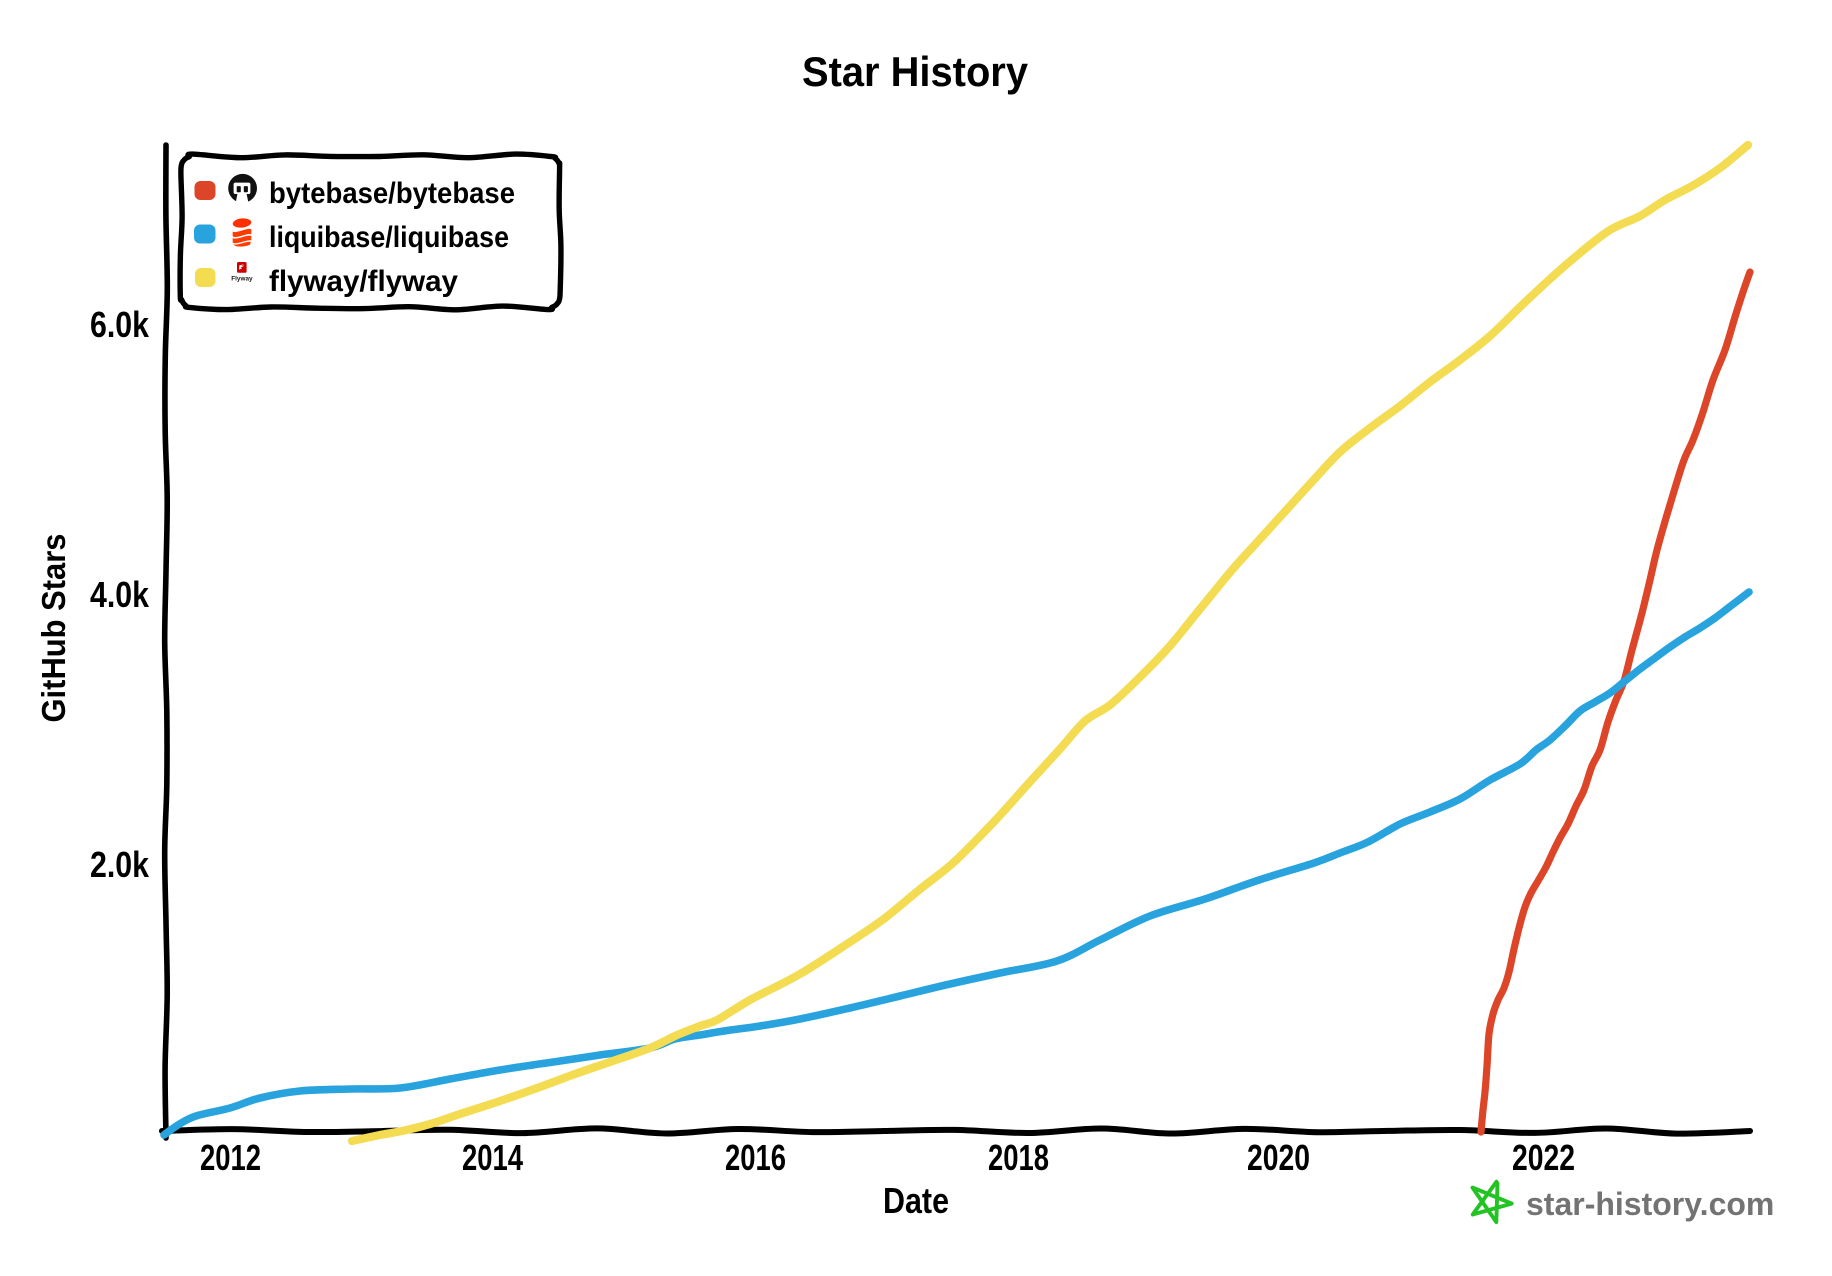  What do you see at coordinates (389, 237) in the screenshot?
I see `svg-text: liquibase/liquibase` at bounding box center [389, 237].